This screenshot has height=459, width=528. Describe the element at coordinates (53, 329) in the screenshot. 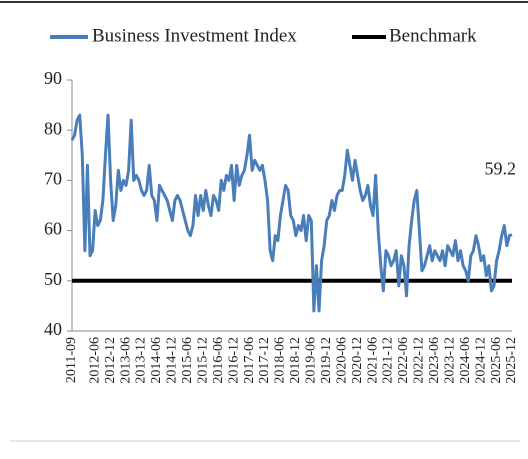

I see `y-tick-label: 40` at that location.